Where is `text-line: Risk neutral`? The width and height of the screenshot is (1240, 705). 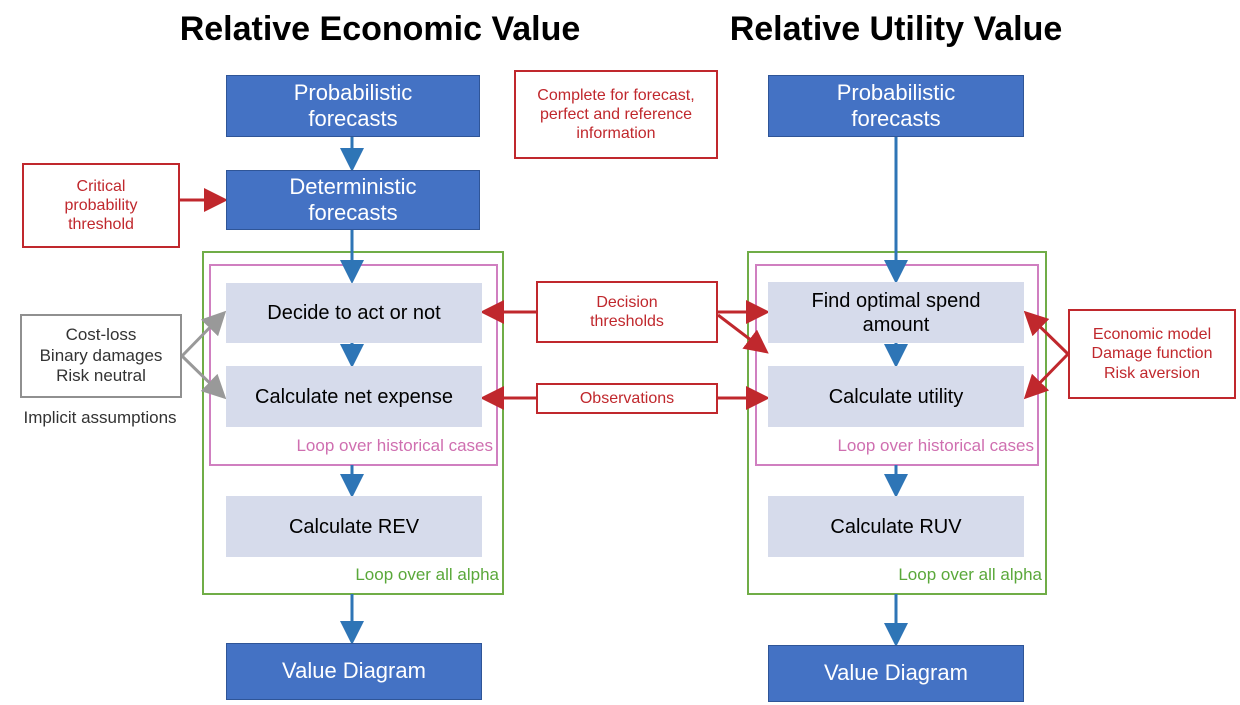 text-line: Risk neutral is located at coordinates (101, 376).